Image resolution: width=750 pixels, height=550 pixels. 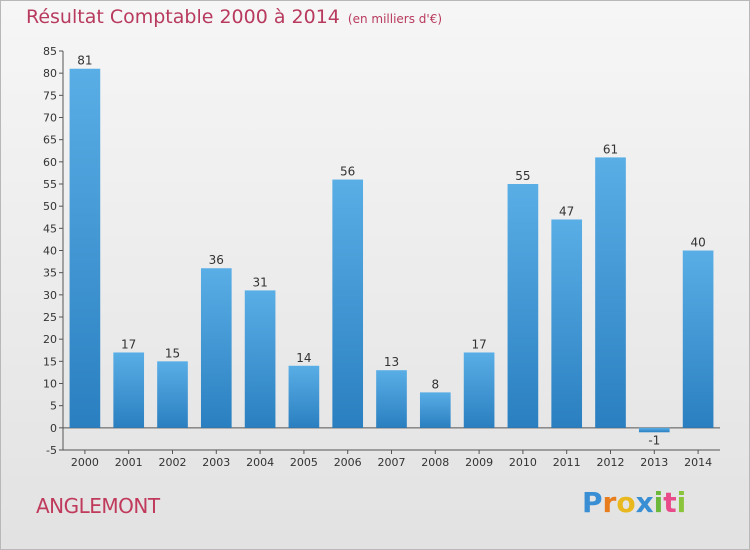 What do you see at coordinates (84, 61) in the screenshot?
I see `bar-value-label: 81` at bounding box center [84, 61].